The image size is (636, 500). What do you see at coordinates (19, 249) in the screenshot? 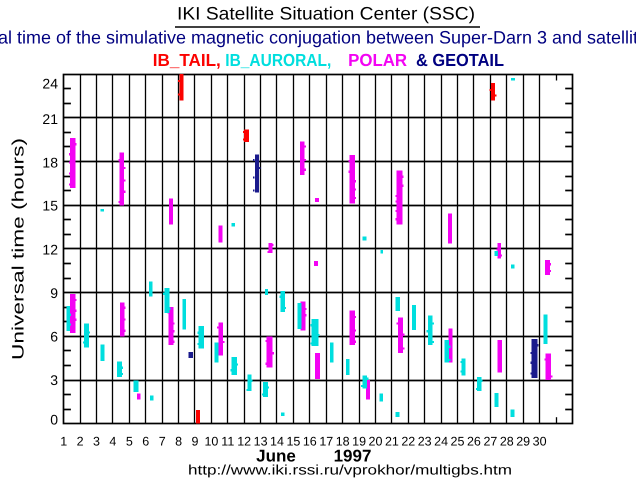
I see `svg-text: Universal time (hours)` at bounding box center [19, 249].